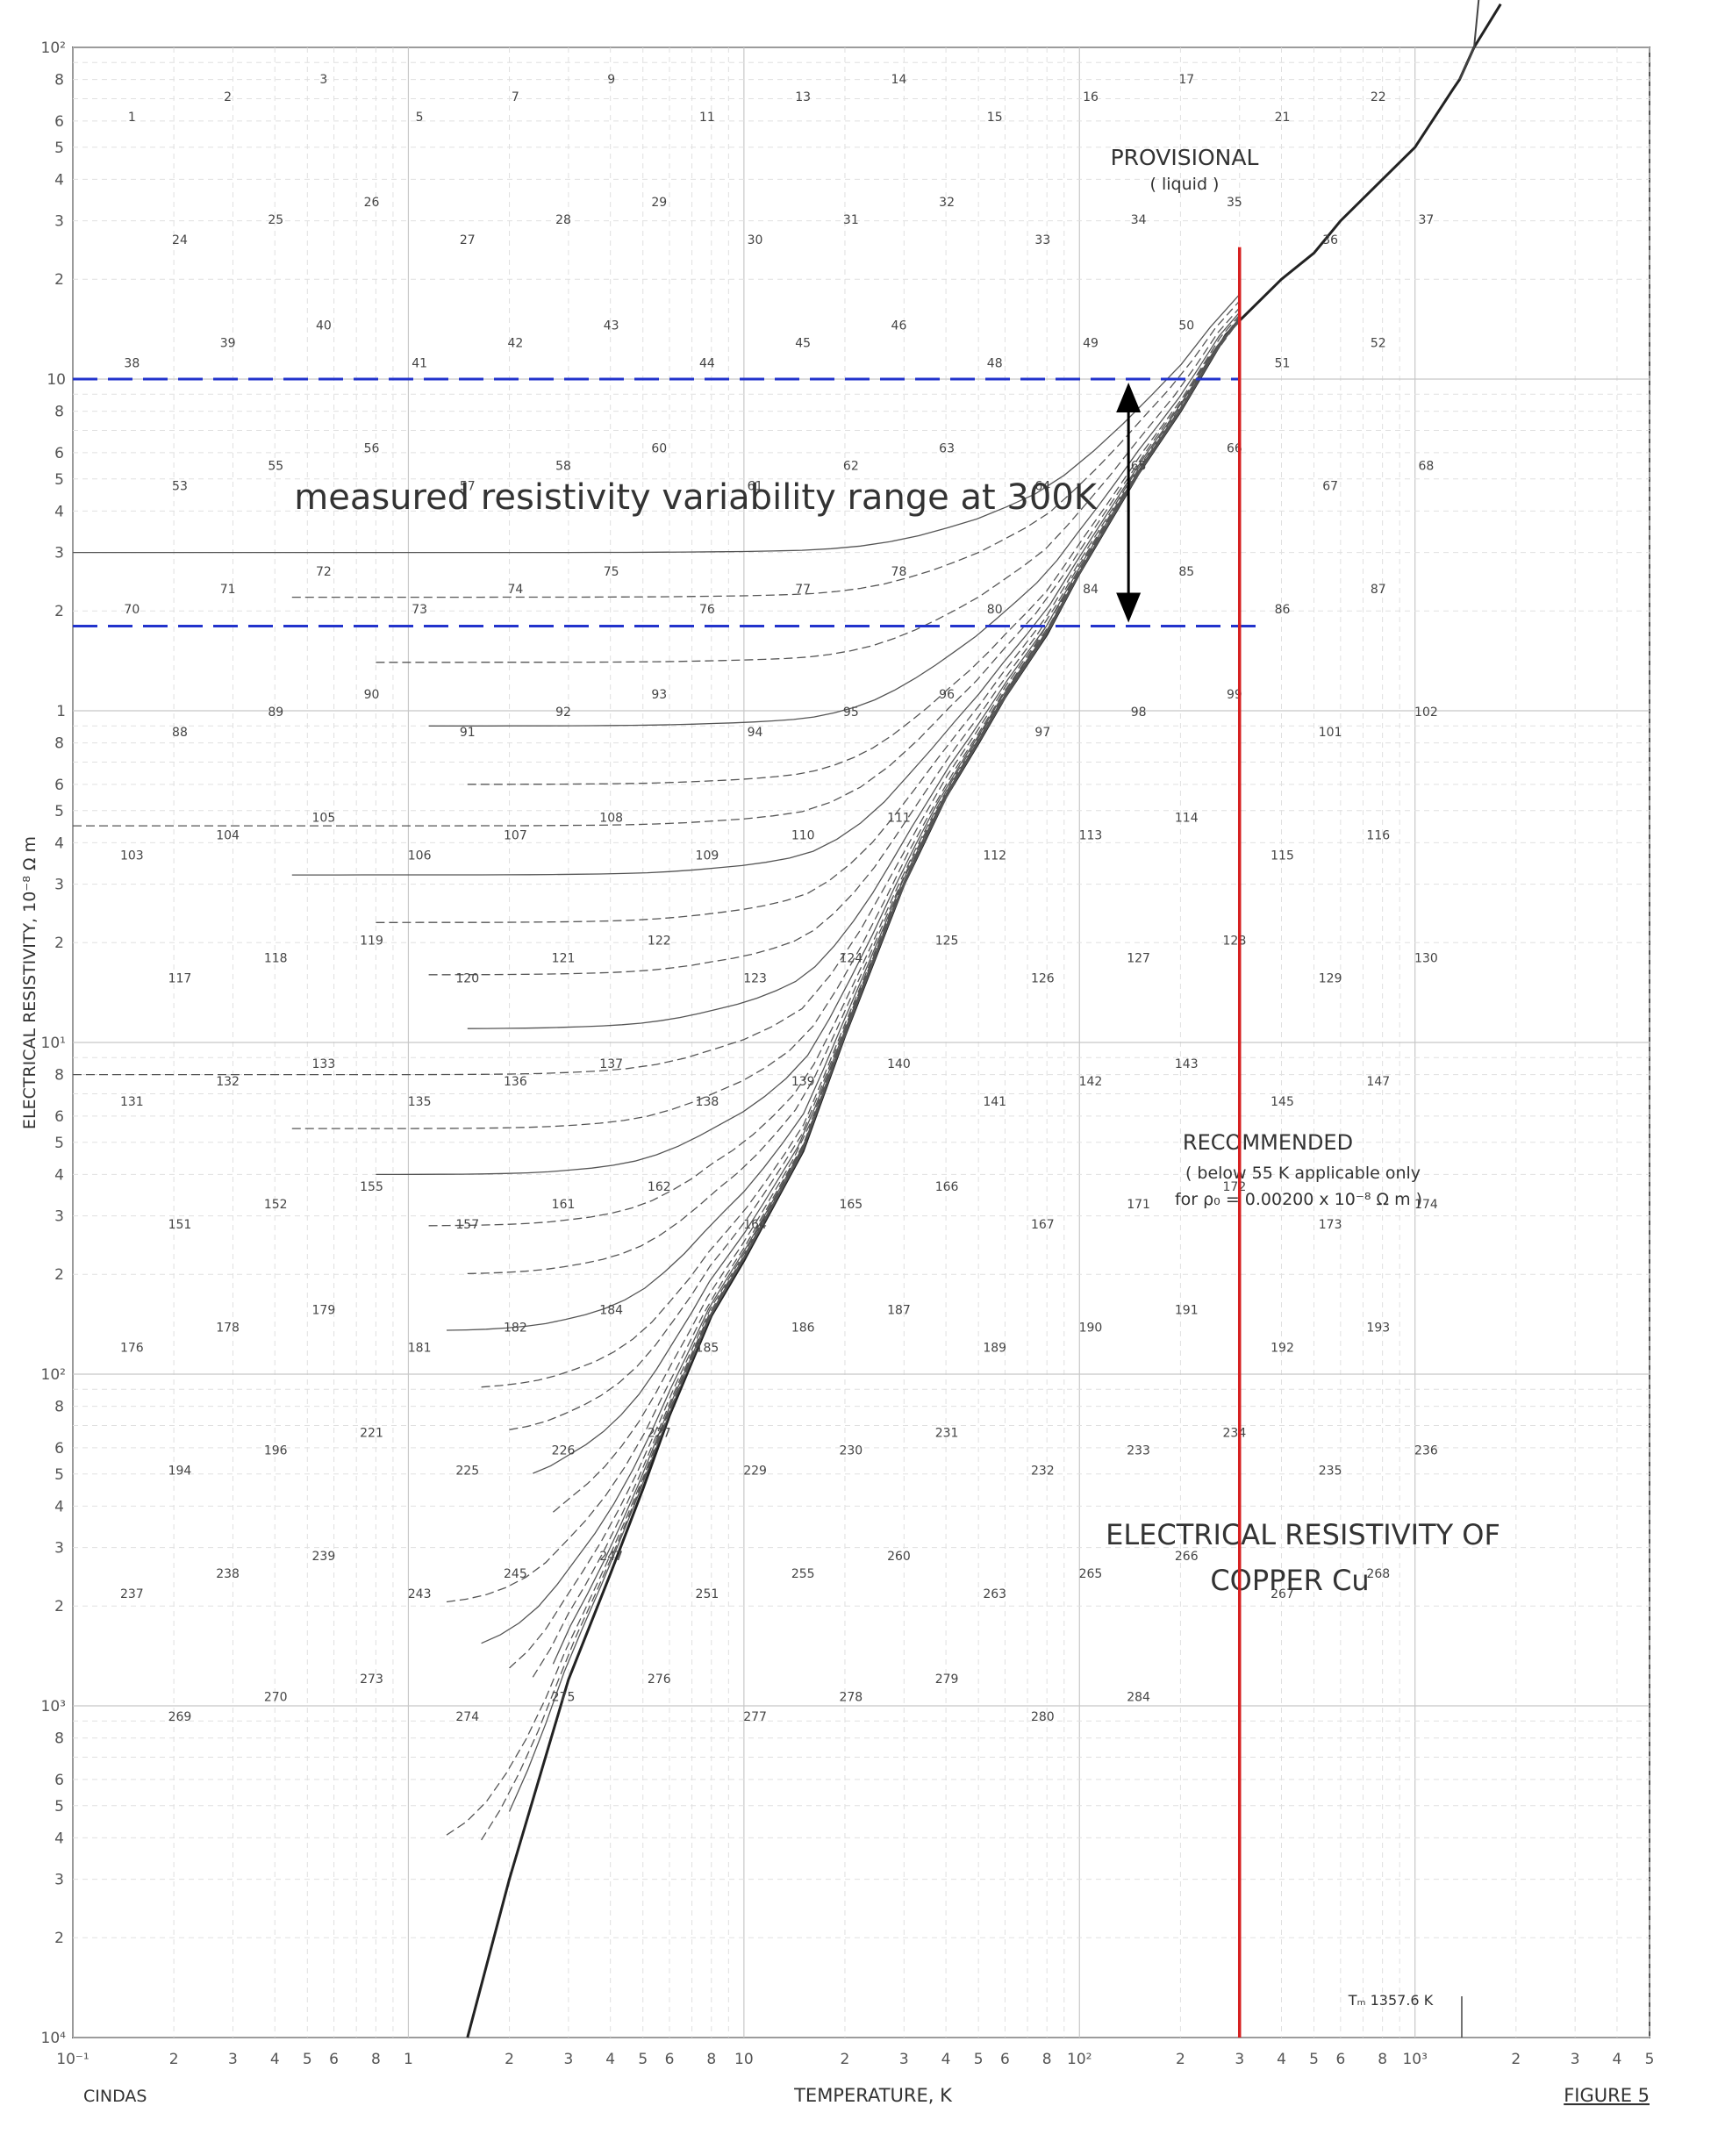 This screenshot has width=1725, height=2156. I want to click on curve-number: 42, so click(515, 343).